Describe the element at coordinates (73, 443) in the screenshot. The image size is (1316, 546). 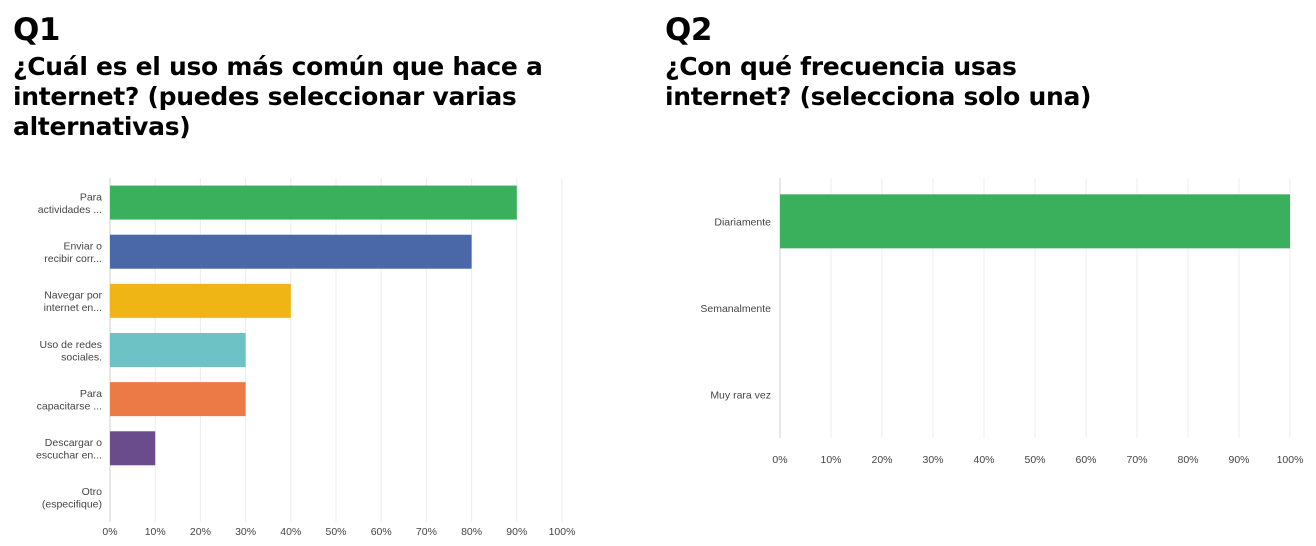
I see `q1-category-label: Descargar o` at that location.